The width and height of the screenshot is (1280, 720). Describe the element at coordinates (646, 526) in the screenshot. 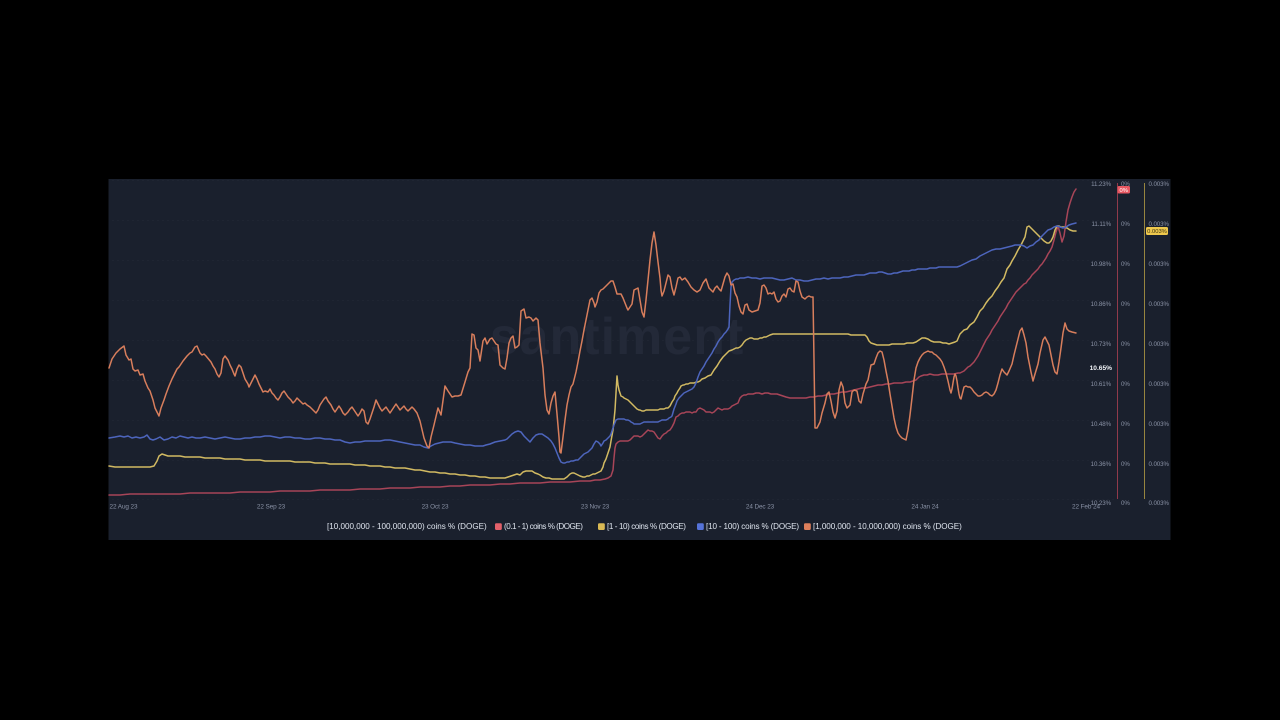

I see `svg-text: [1 - 10) coins % (DOGE)` at that location.